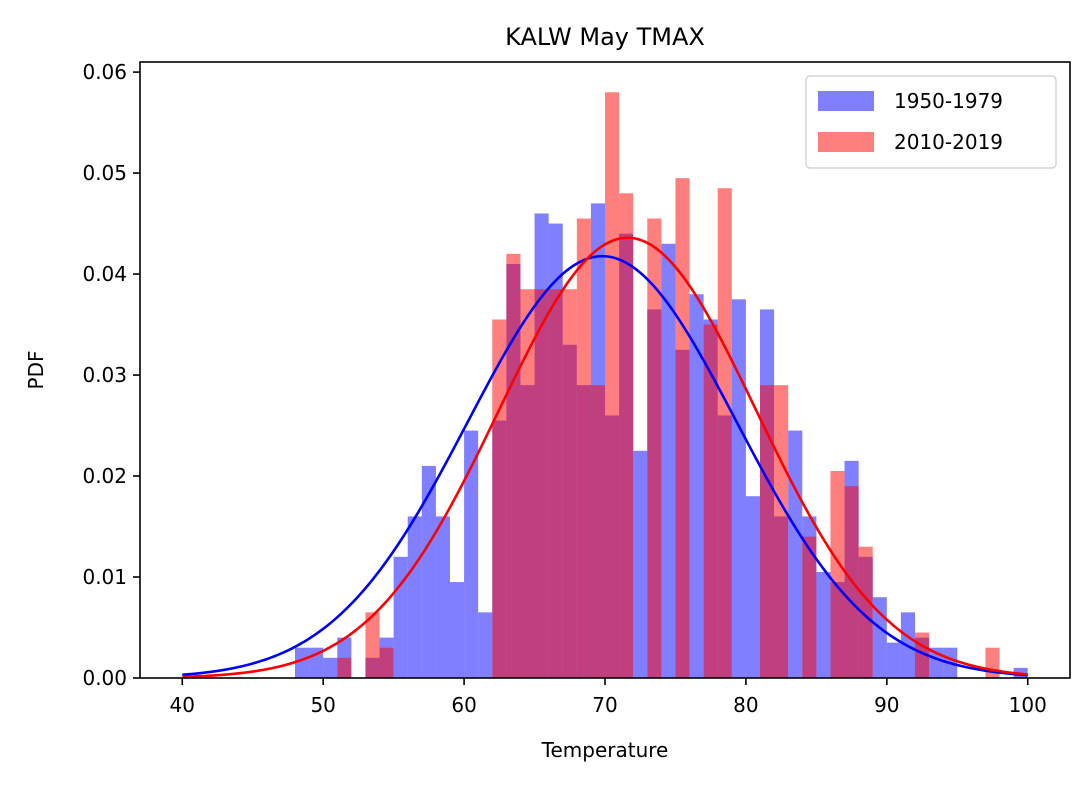 The height and width of the screenshot is (785, 1090). What do you see at coordinates (104, 72) in the screenshot?
I see `y-tick-label-0.06: 0.06` at bounding box center [104, 72].